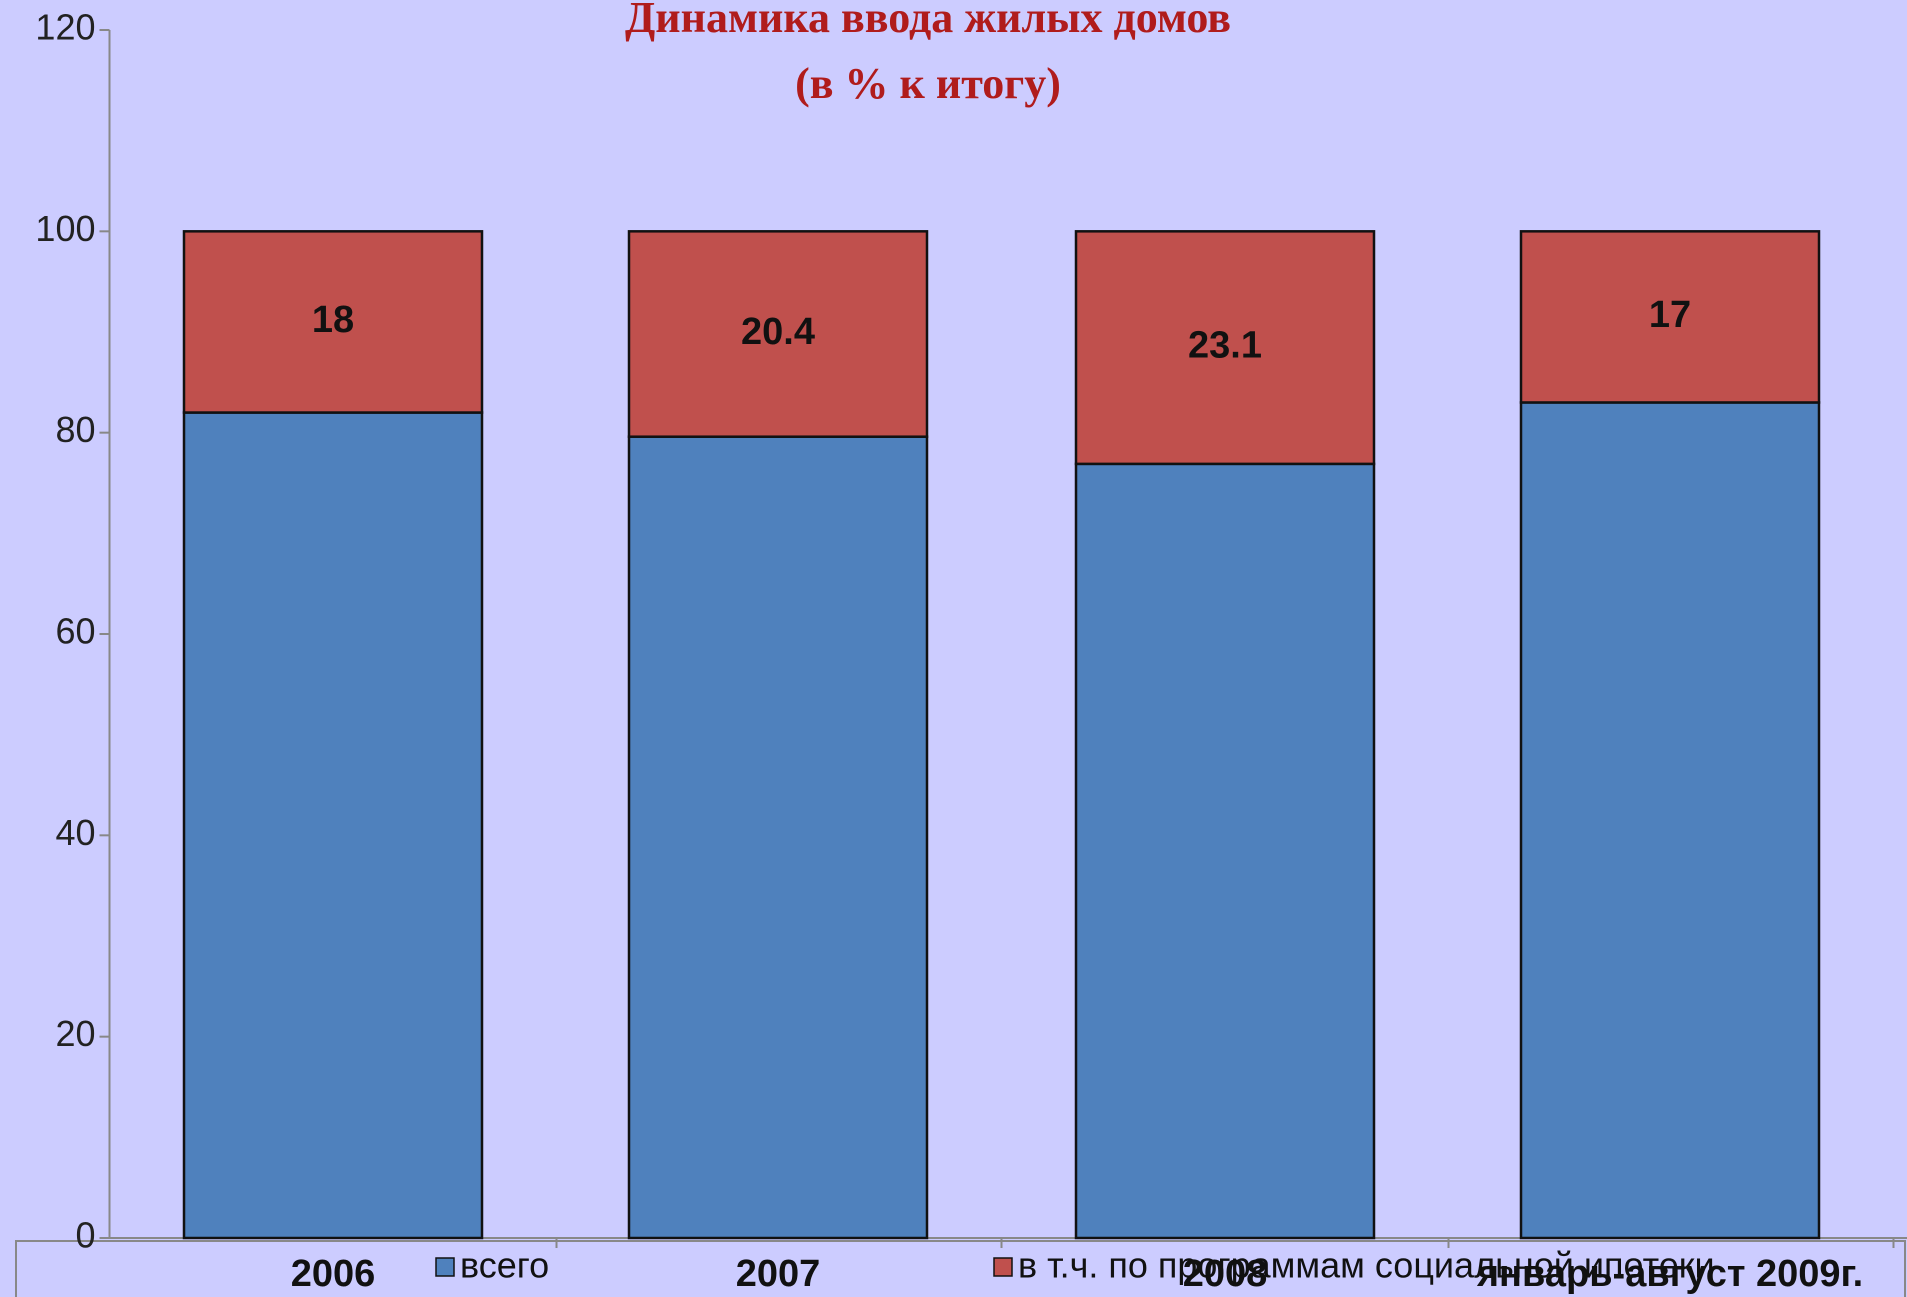 The width and height of the screenshot is (1907, 1297). I want to click on data-label: 18, so click(333, 320).